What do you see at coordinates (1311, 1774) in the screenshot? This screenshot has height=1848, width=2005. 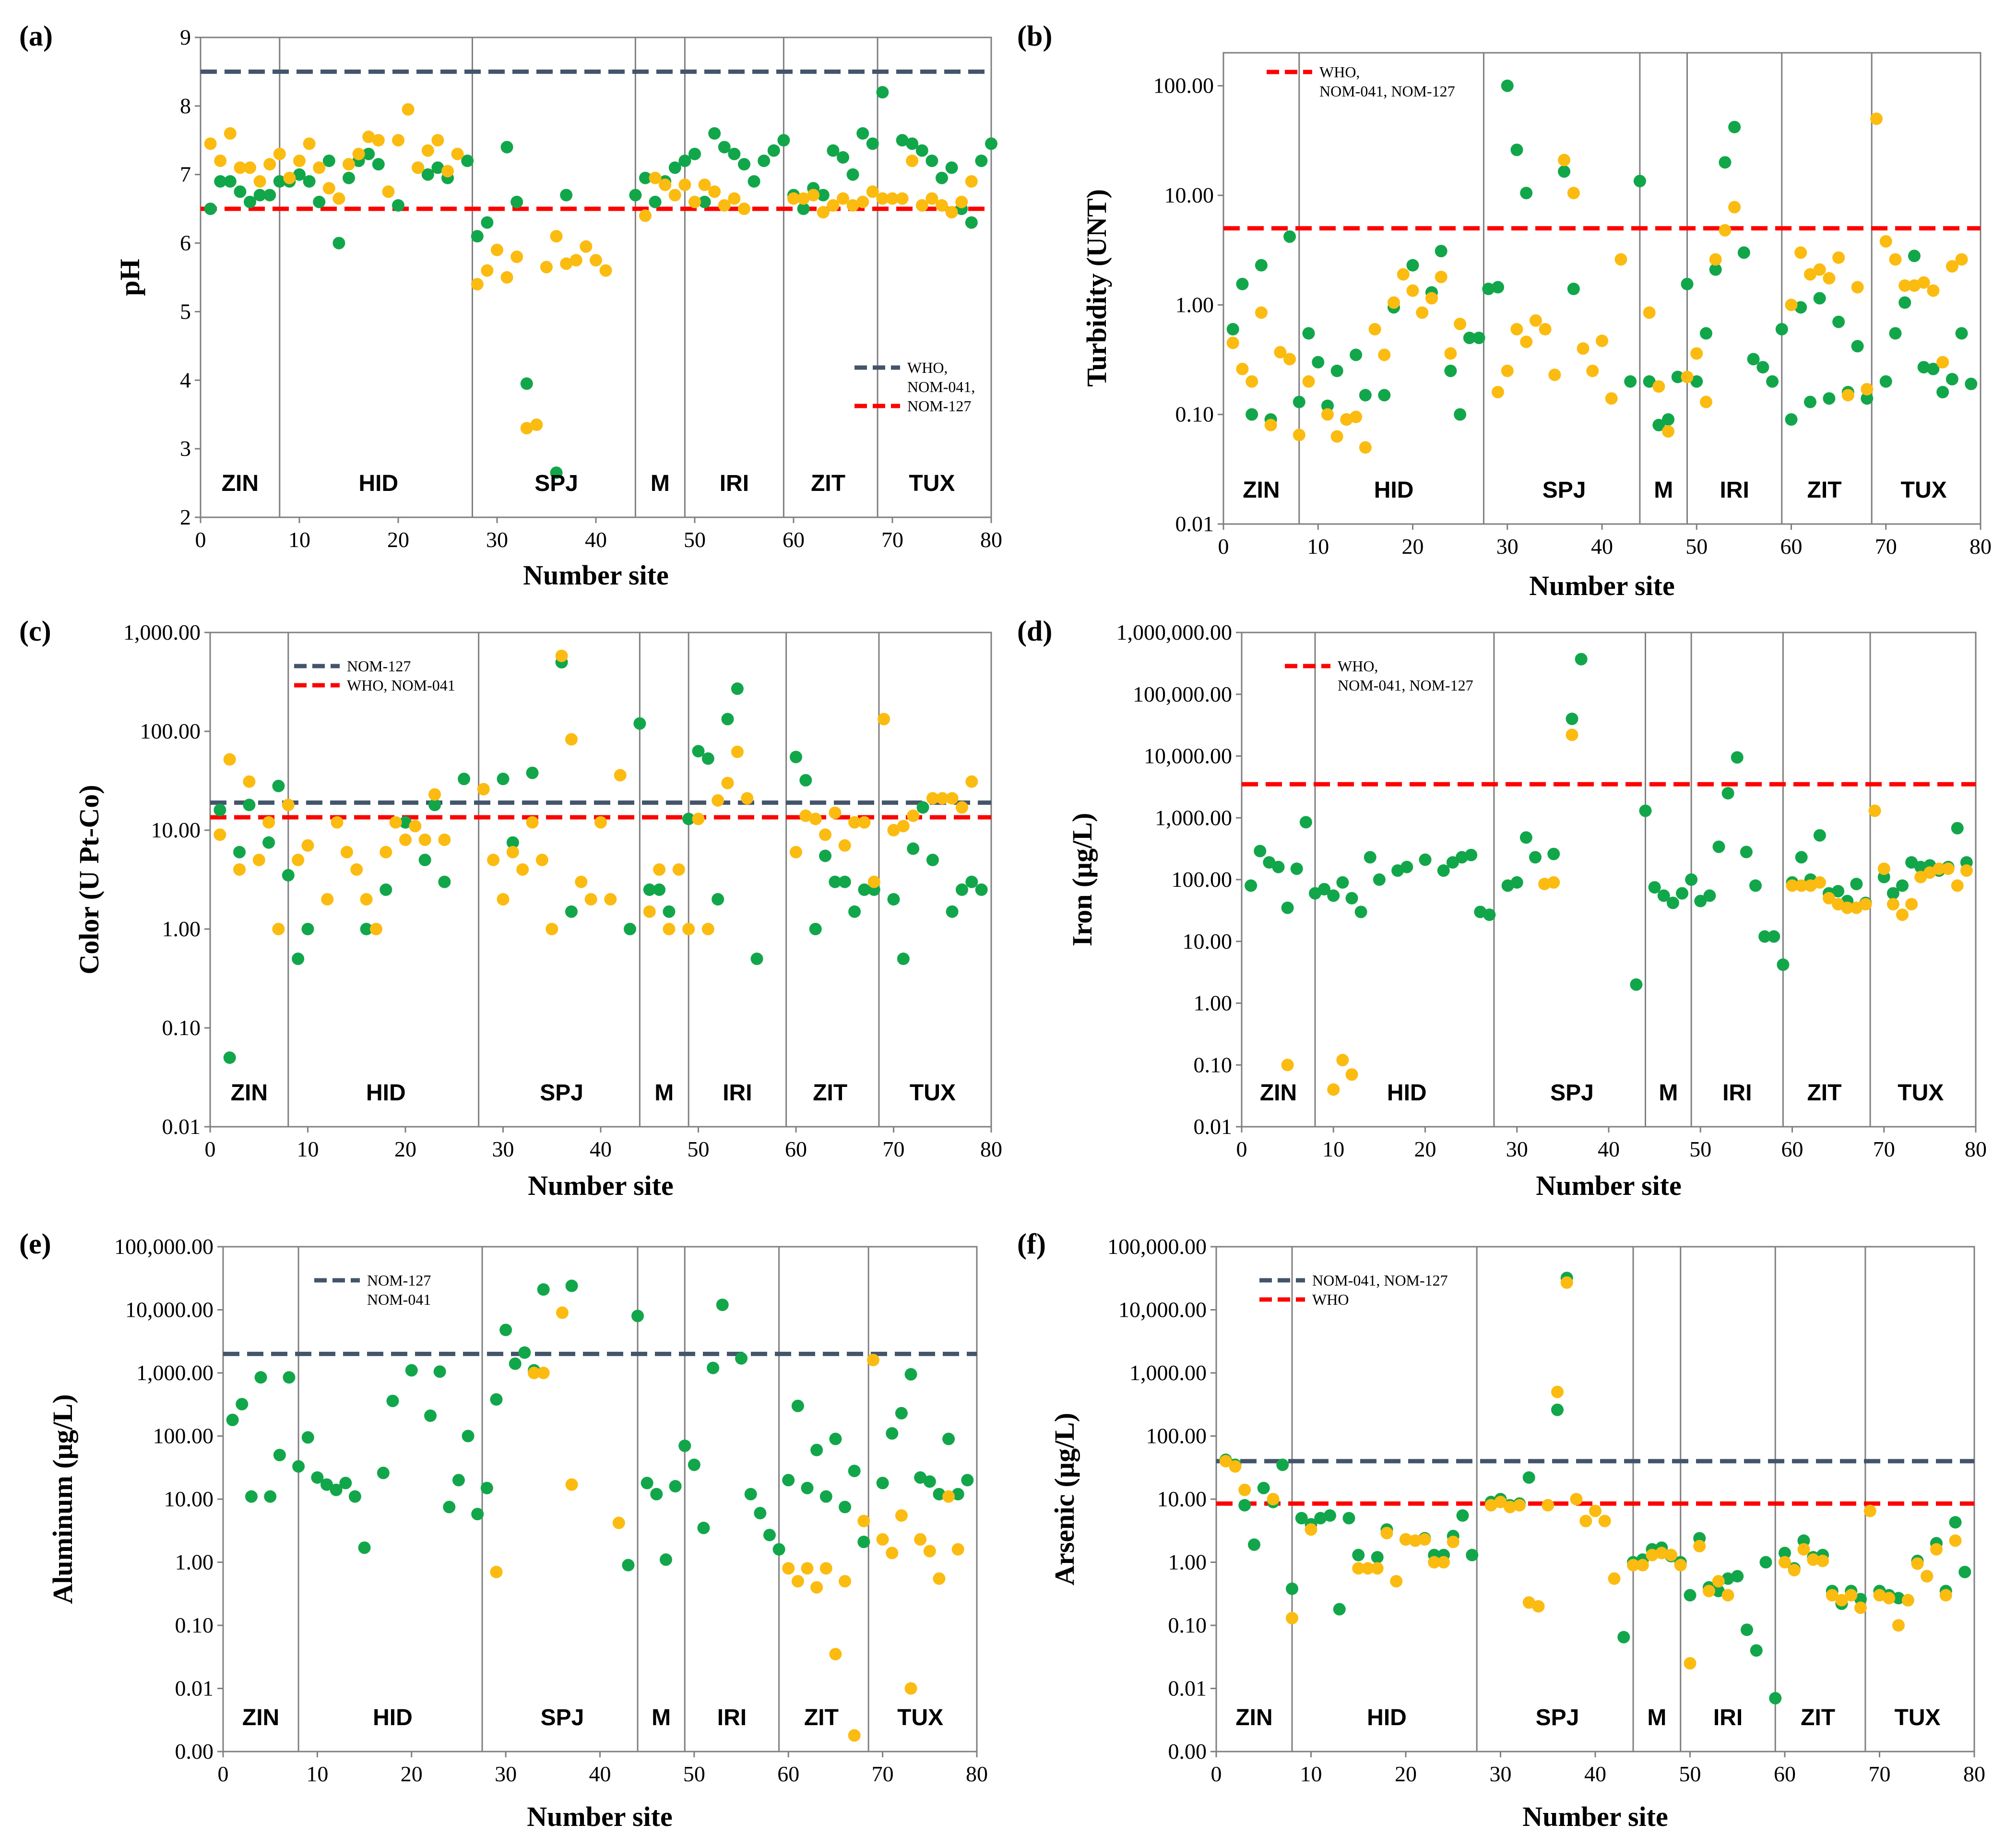 I see `x-tick-label: 10` at bounding box center [1311, 1774].